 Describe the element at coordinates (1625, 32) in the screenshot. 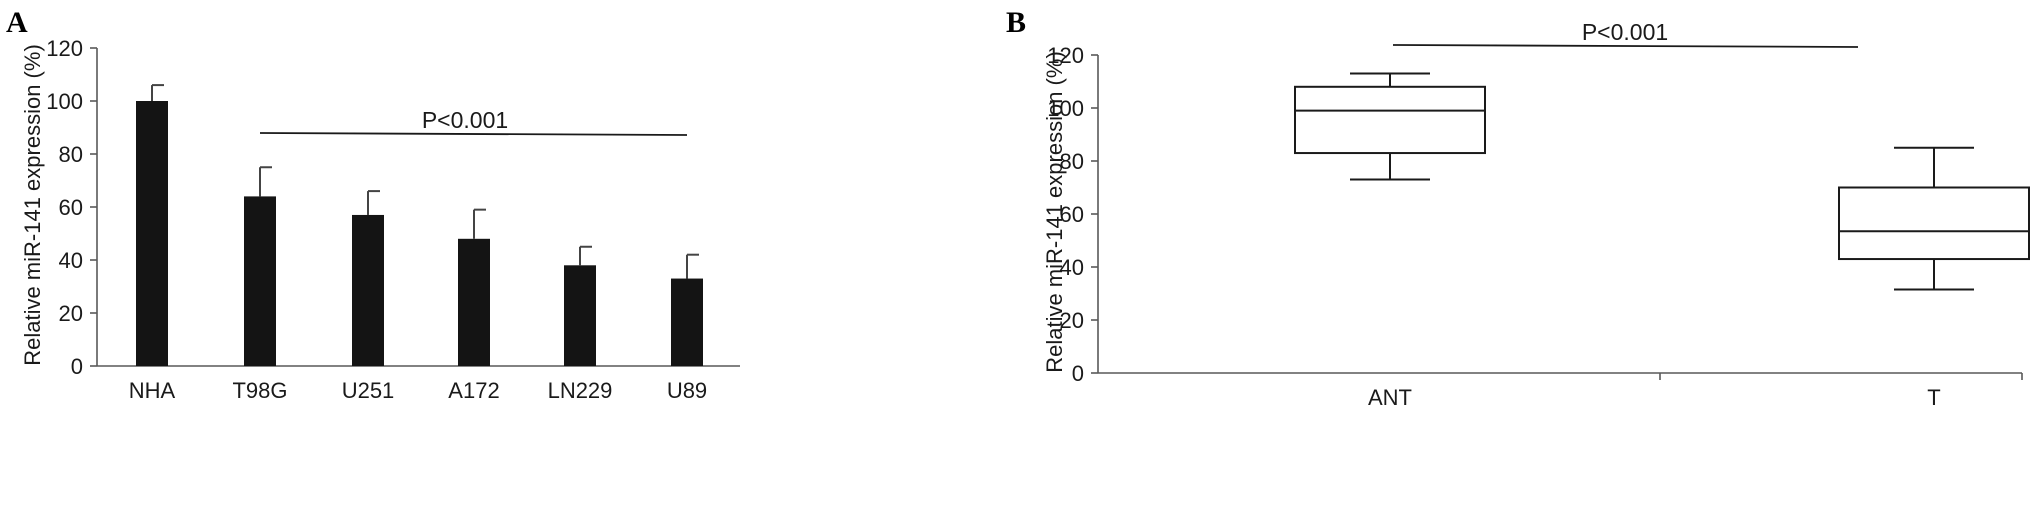

I see `panel-b-significance-label: P<0.001` at that location.